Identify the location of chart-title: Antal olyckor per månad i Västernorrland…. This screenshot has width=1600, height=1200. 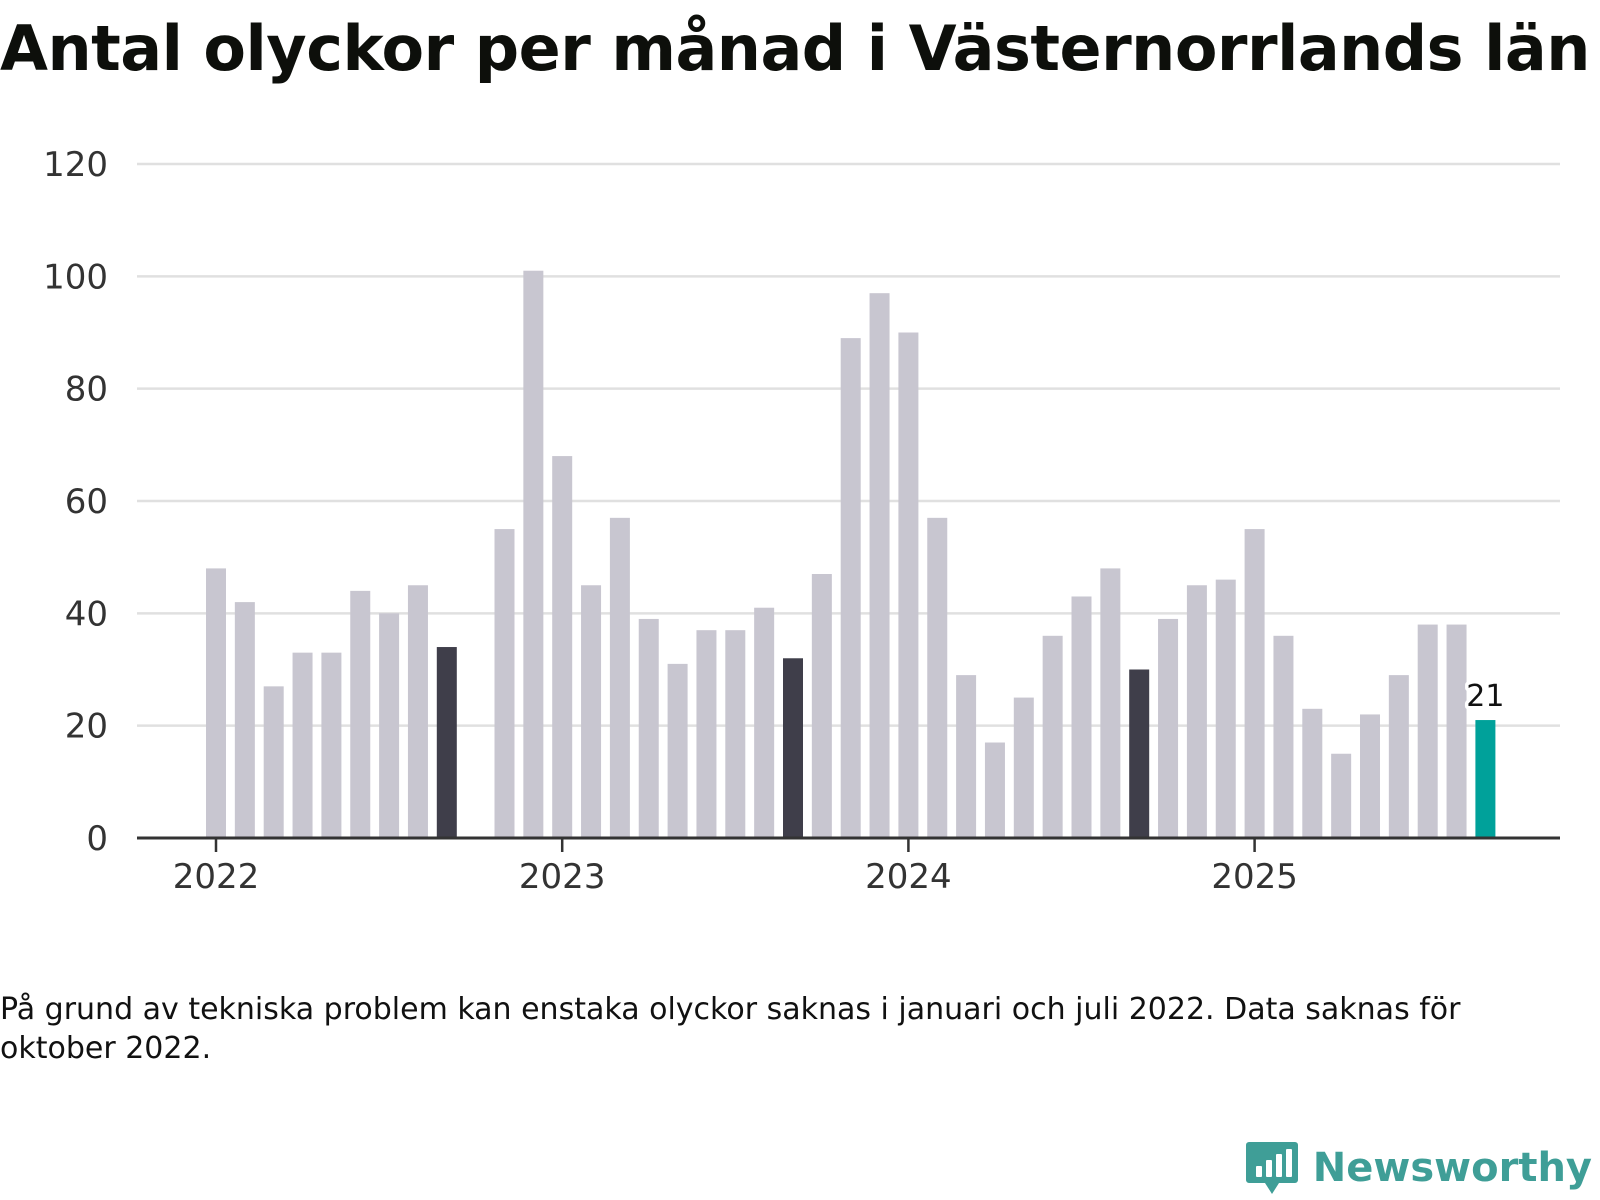
(795, 48).